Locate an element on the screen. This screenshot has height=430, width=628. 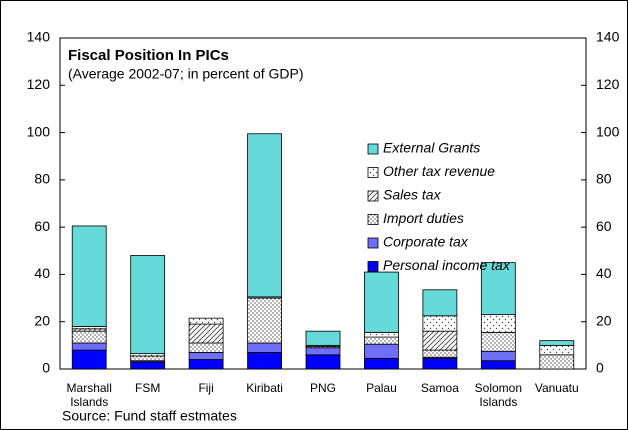
chart-subtitle: (Average 2002-07; in percent of GDP) is located at coordinates (186, 74).